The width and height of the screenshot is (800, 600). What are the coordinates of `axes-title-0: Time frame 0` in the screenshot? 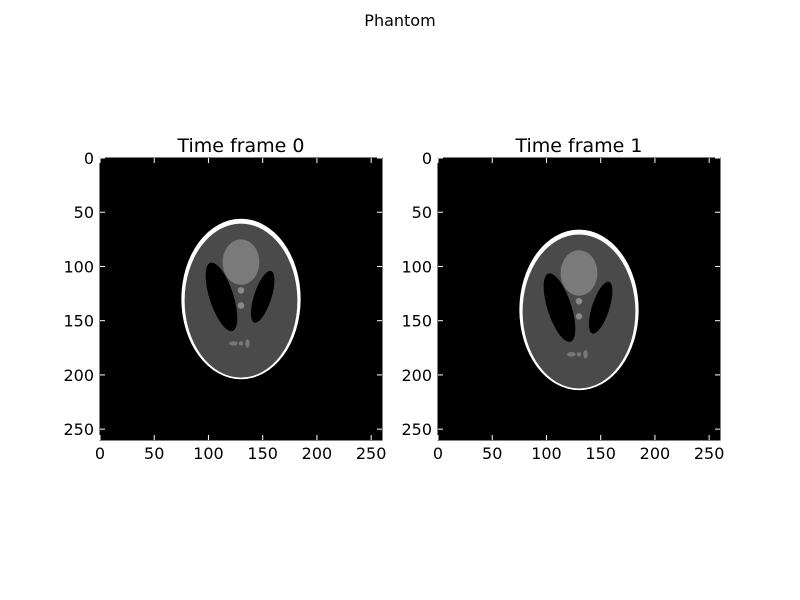 It's located at (240, 146).